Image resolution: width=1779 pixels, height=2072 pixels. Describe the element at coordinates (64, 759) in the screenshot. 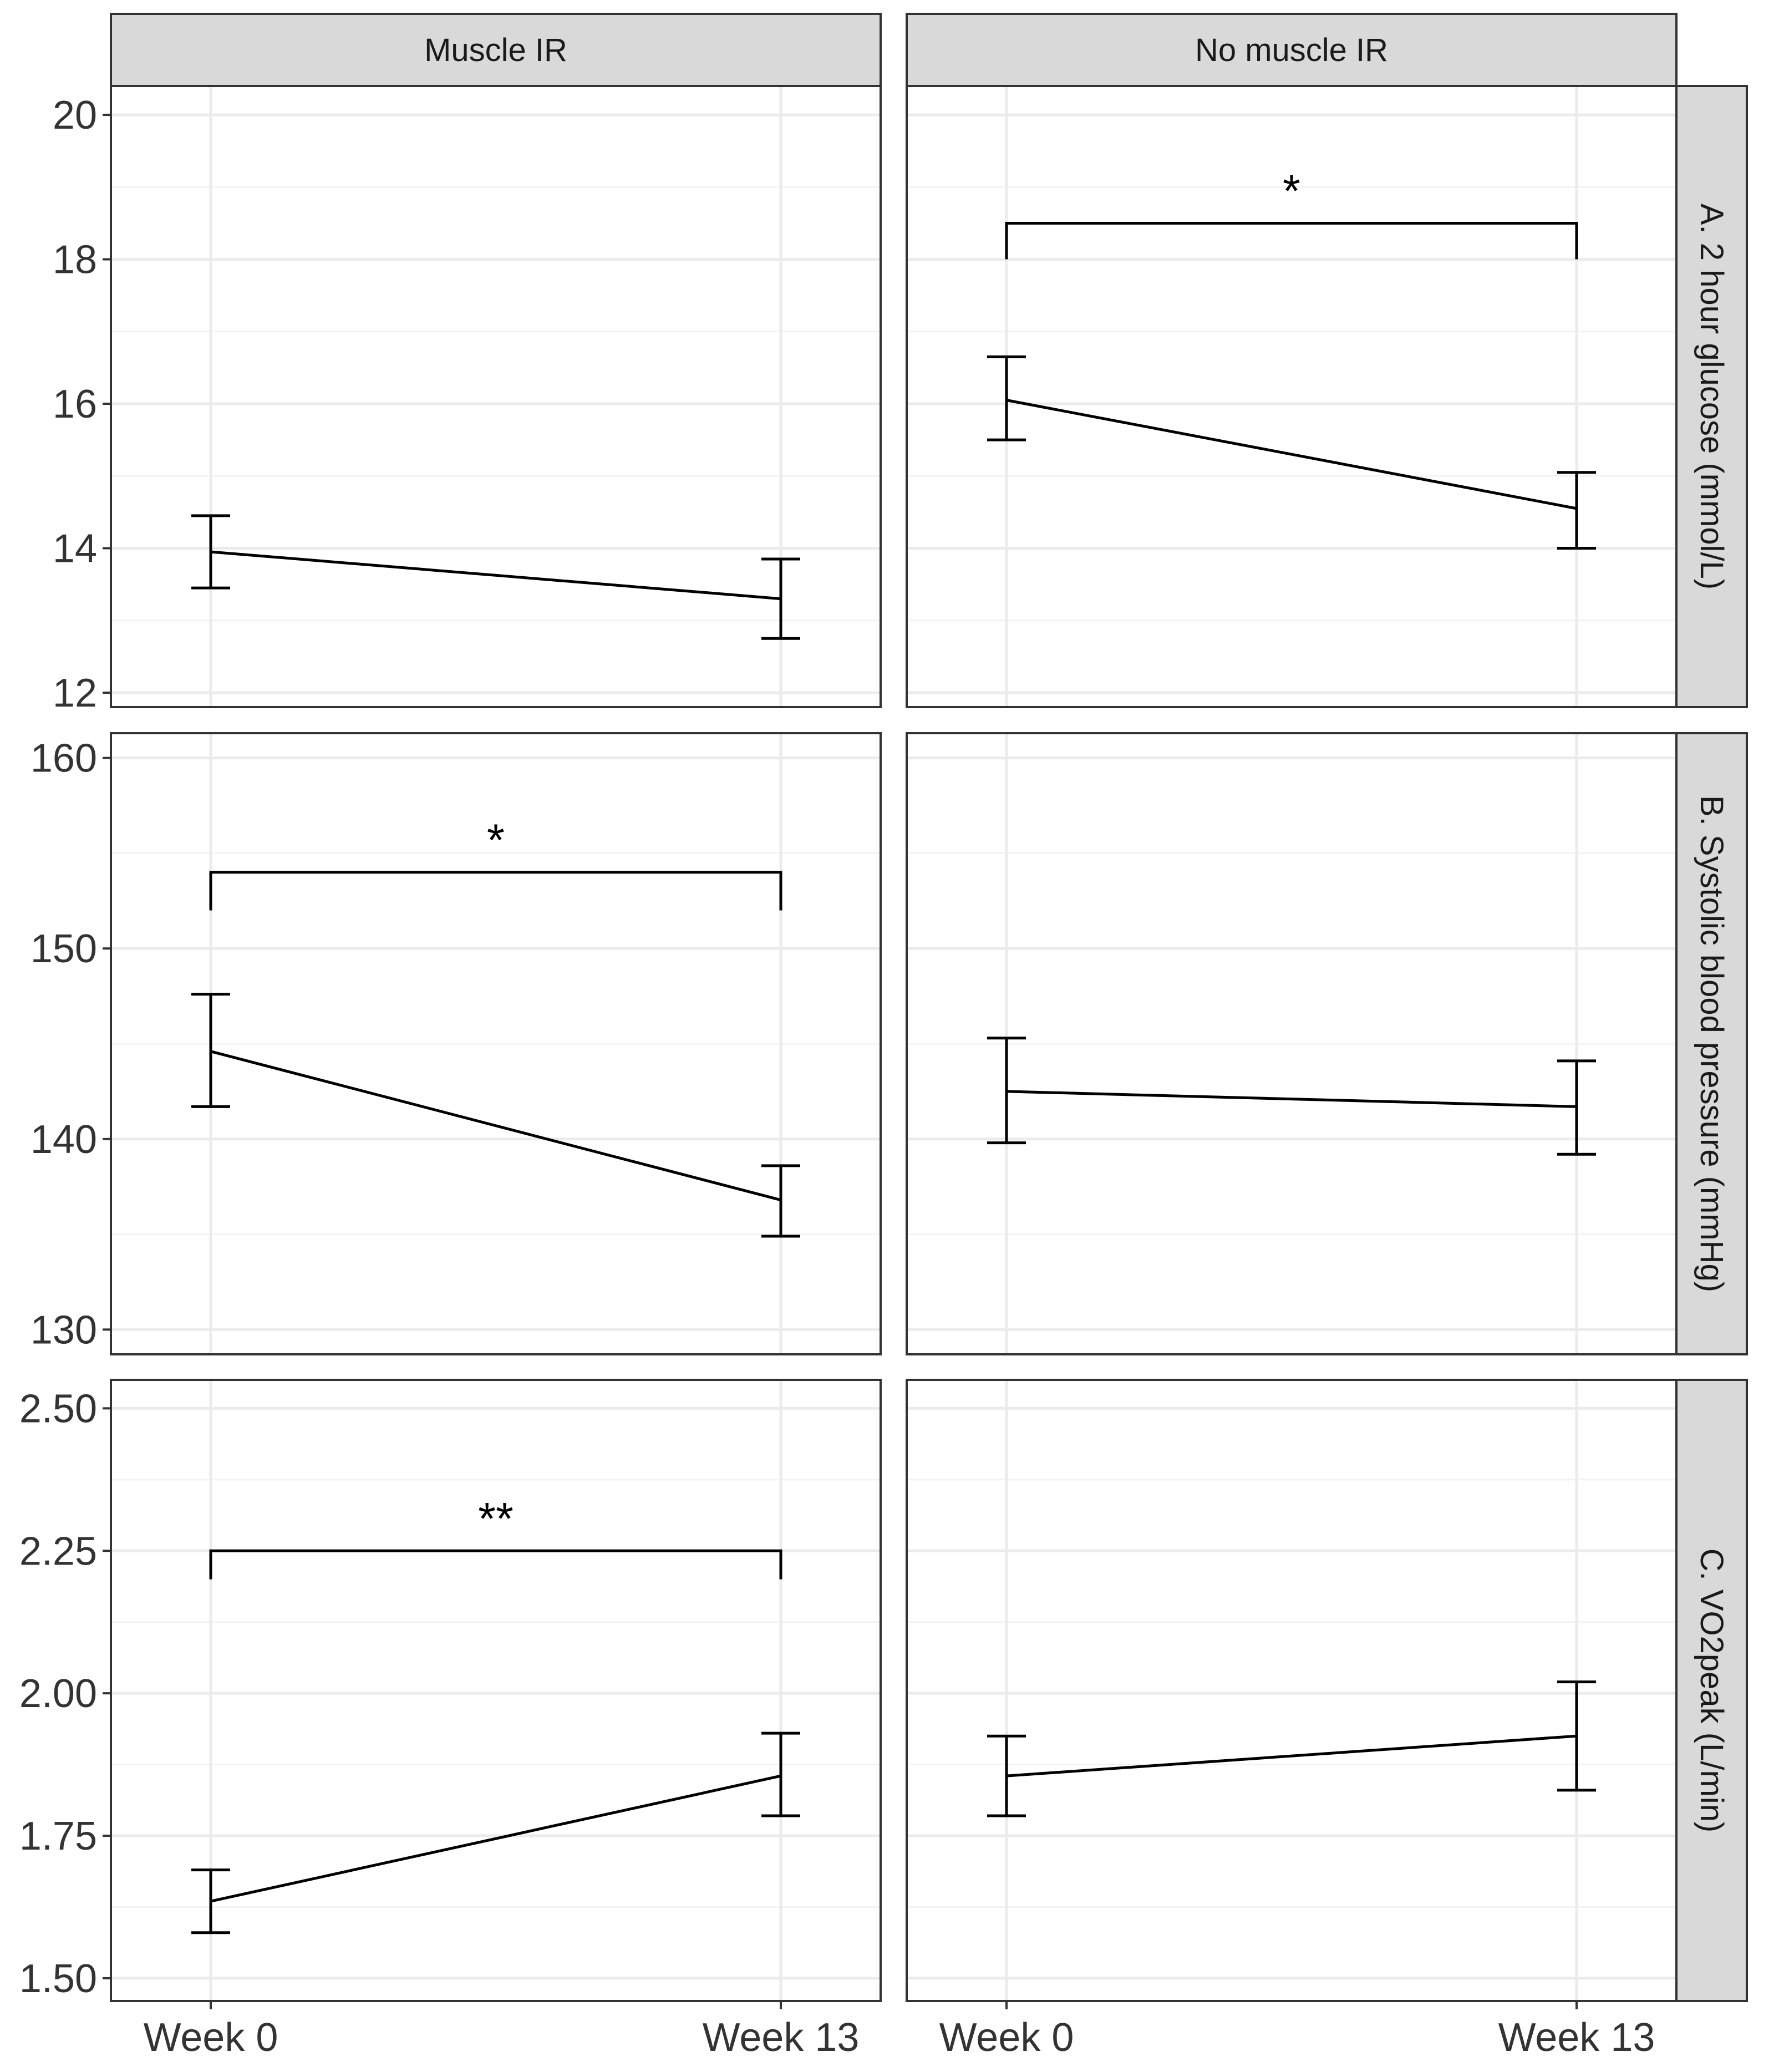

I see `y-tick-label: 160` at that location.